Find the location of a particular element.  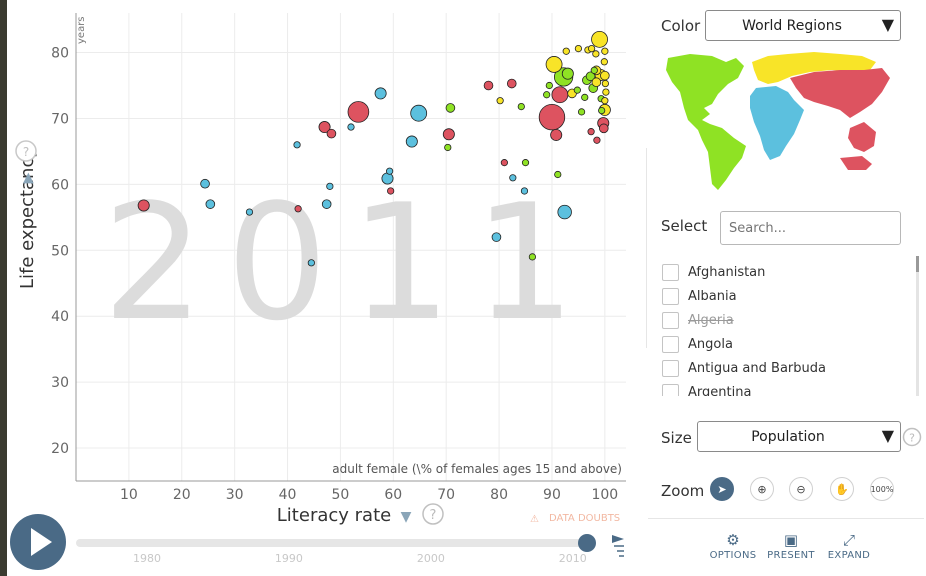

x-axis-label: Literacy rate is located at coordinates (334, 515).